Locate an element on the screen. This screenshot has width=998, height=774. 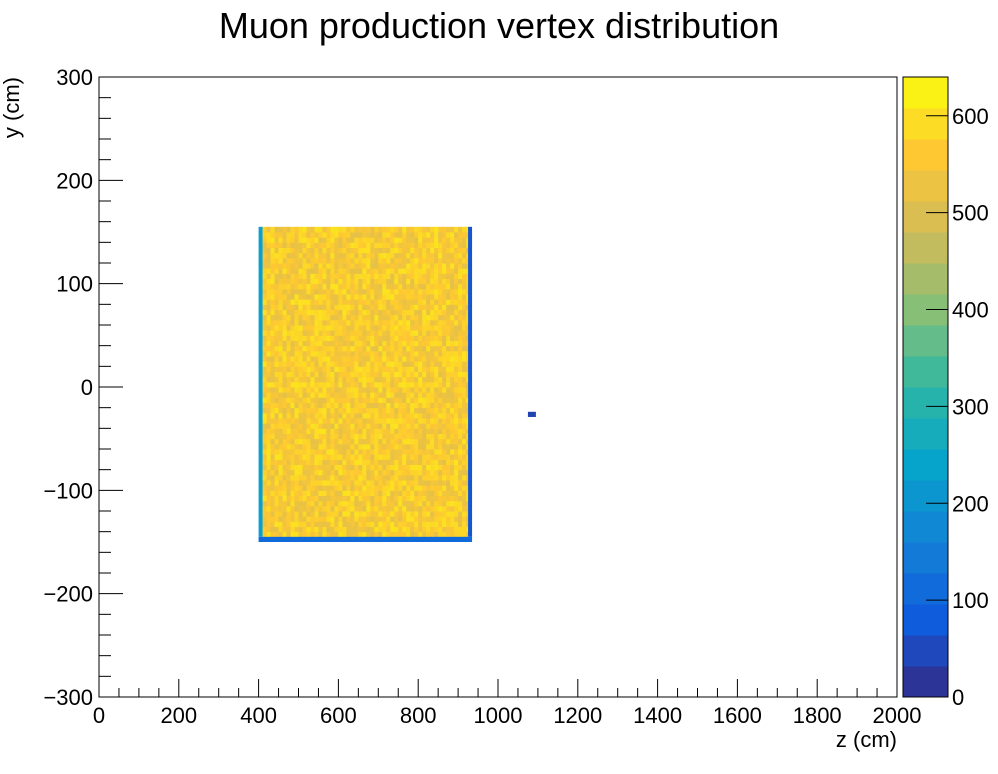
y-tick-label: 300 is located at coordinates (74, 77).